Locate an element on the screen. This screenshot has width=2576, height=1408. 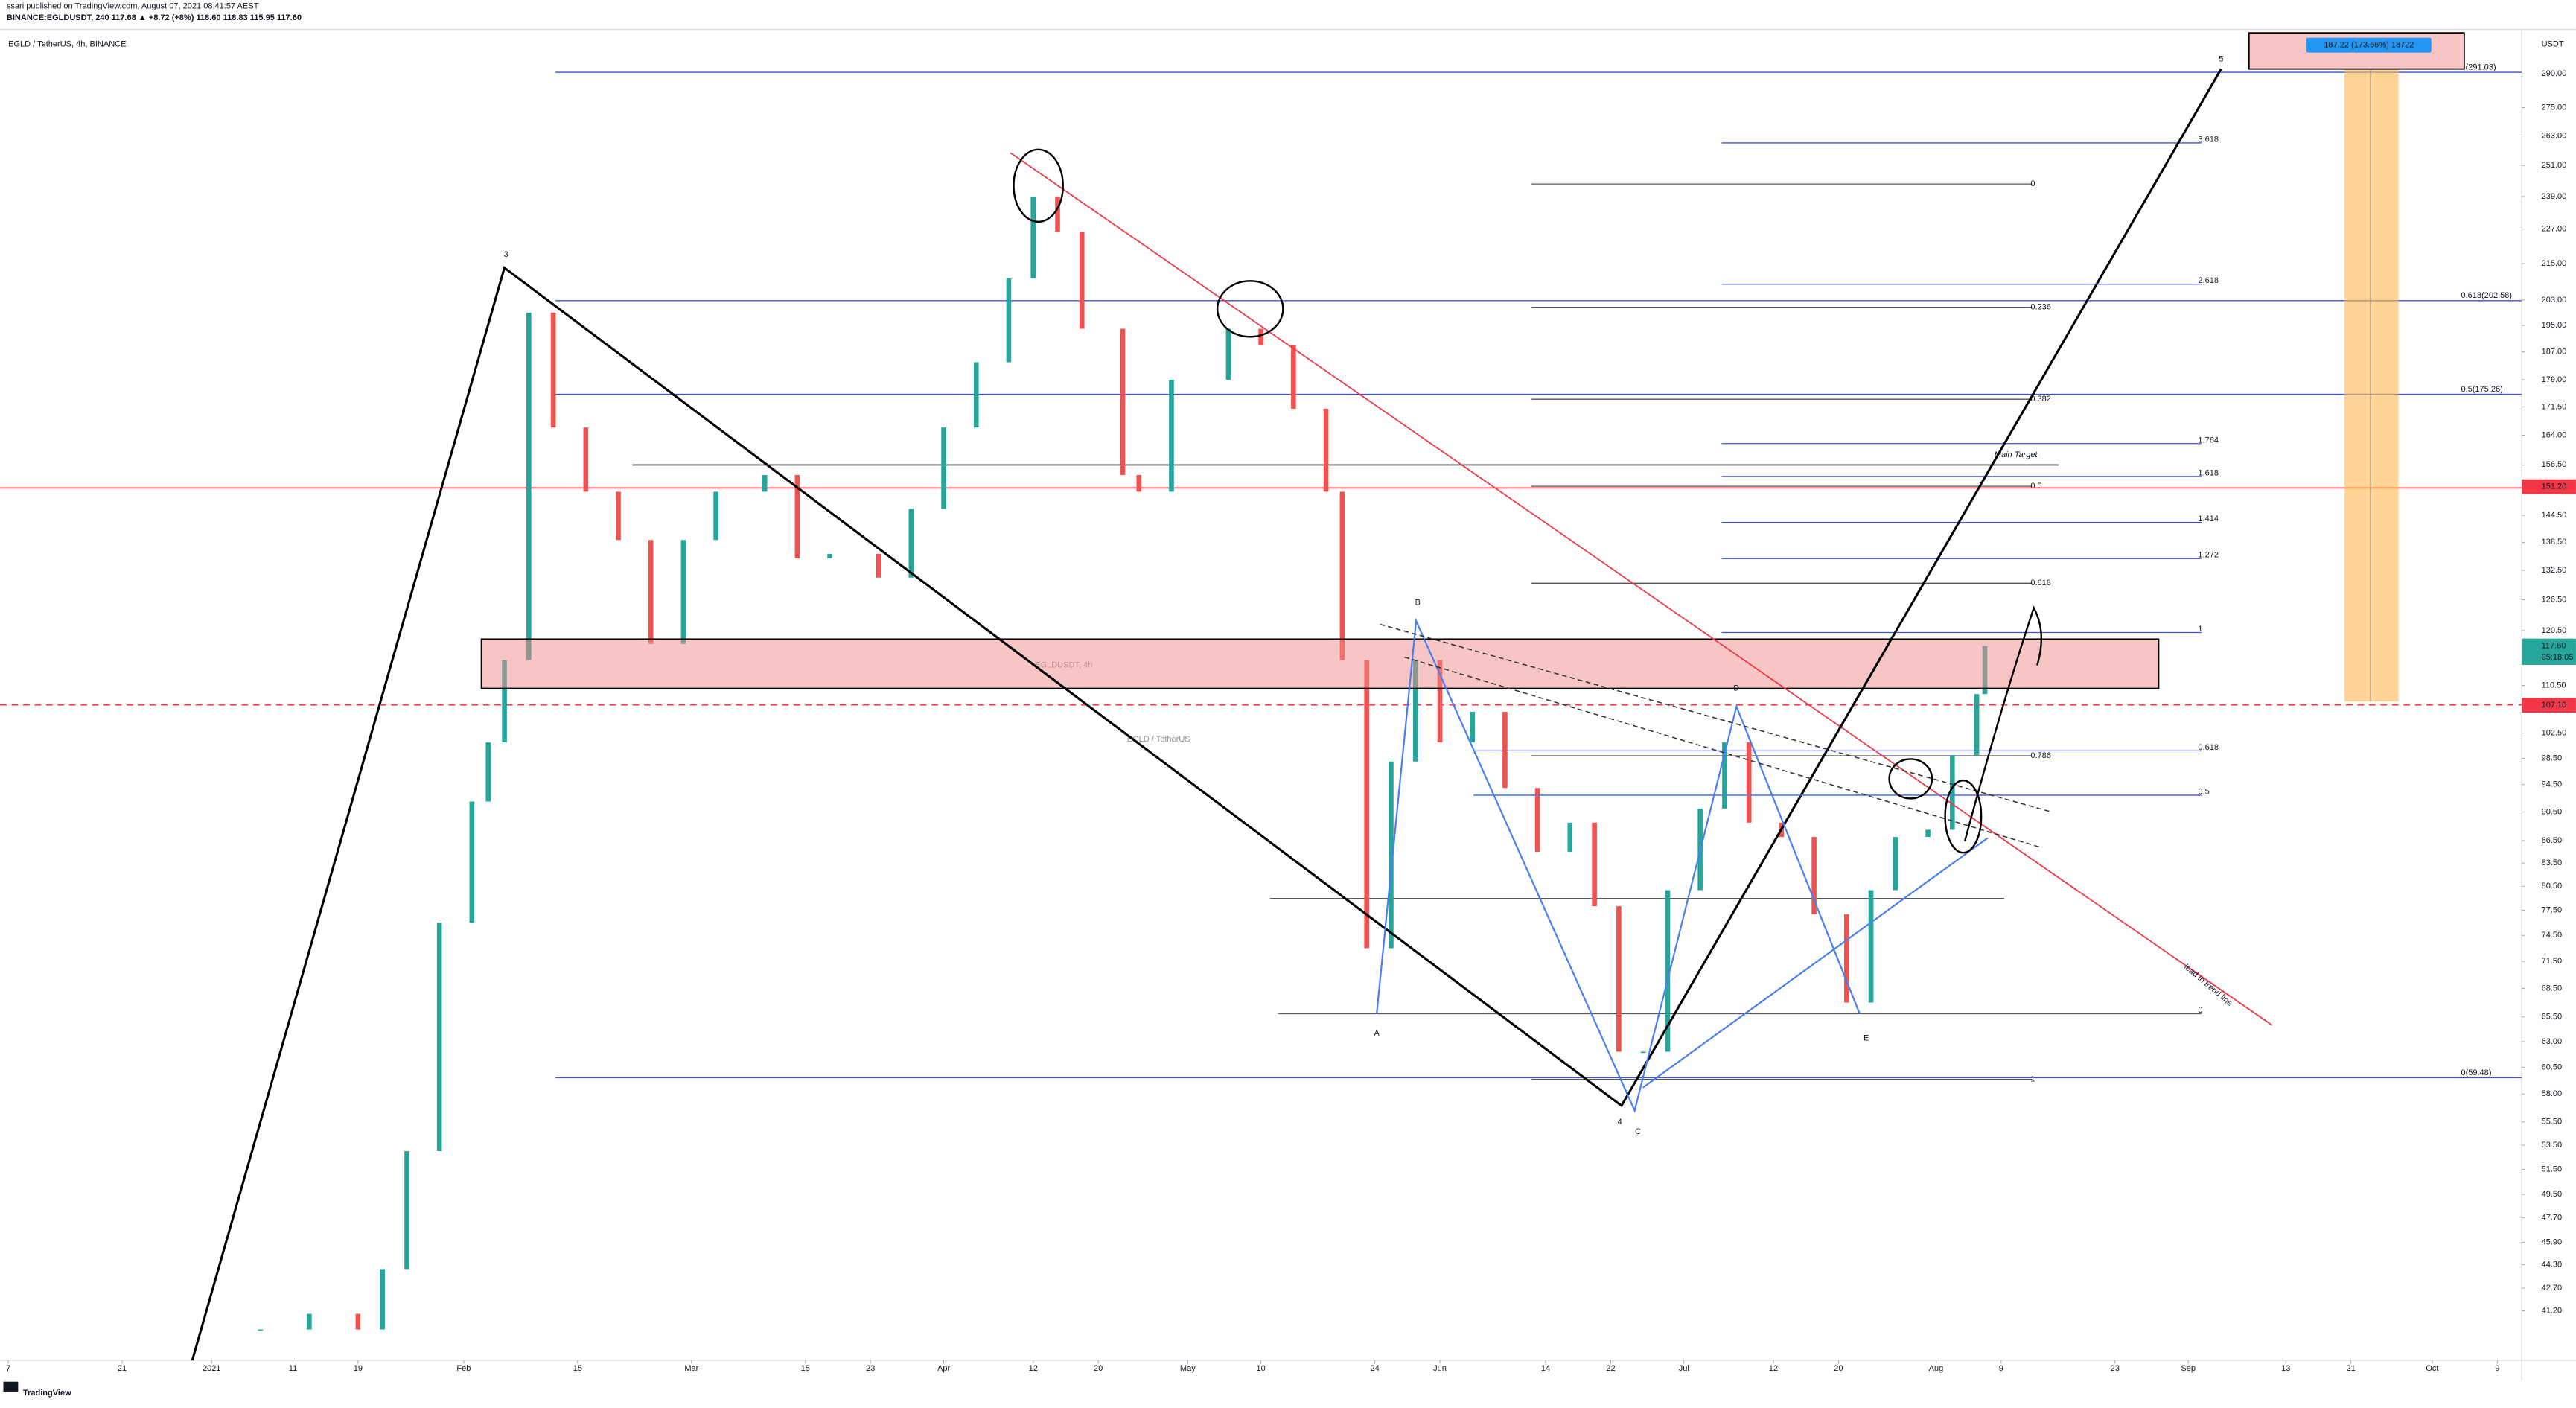
y-tick-label: 80.50 is located at coordinates (2552, 886).